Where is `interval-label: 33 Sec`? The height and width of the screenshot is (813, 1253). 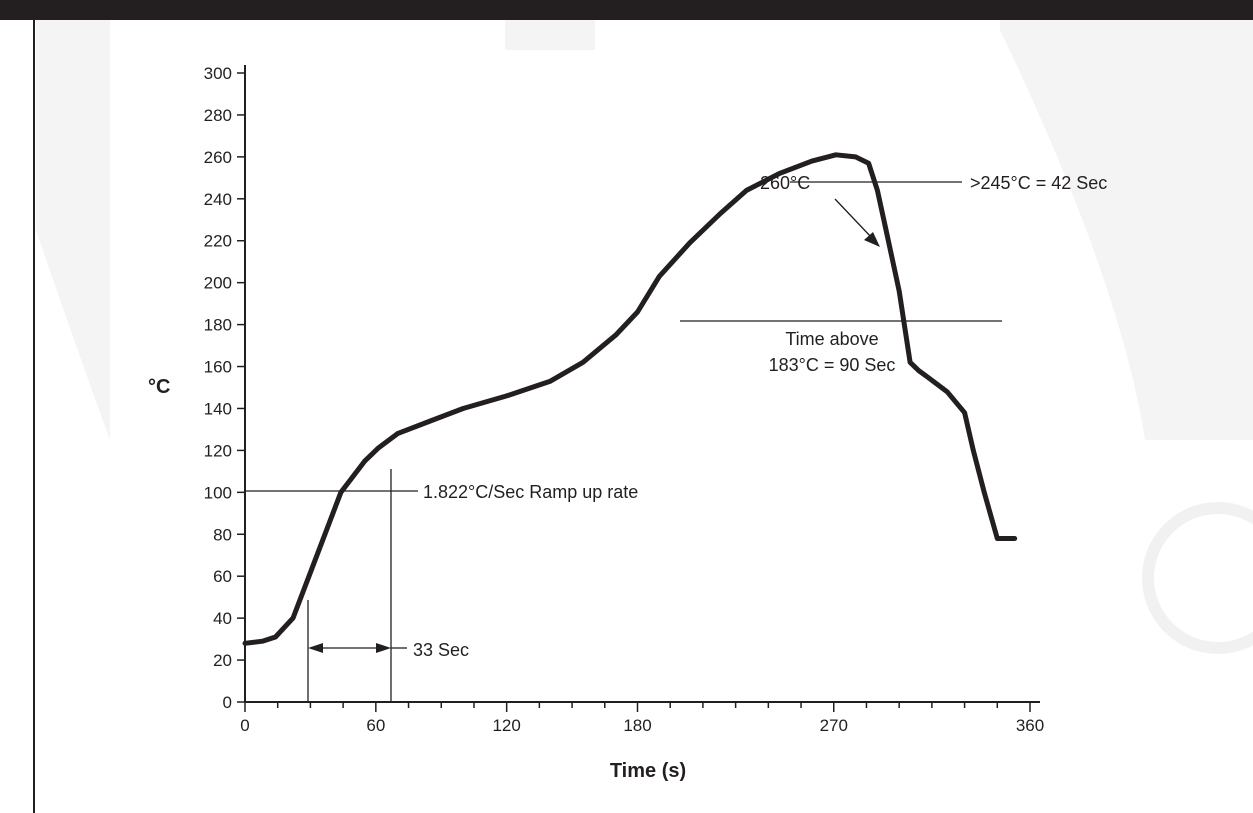
interval-label: 33 Sec is located at coordinates (441, 650).